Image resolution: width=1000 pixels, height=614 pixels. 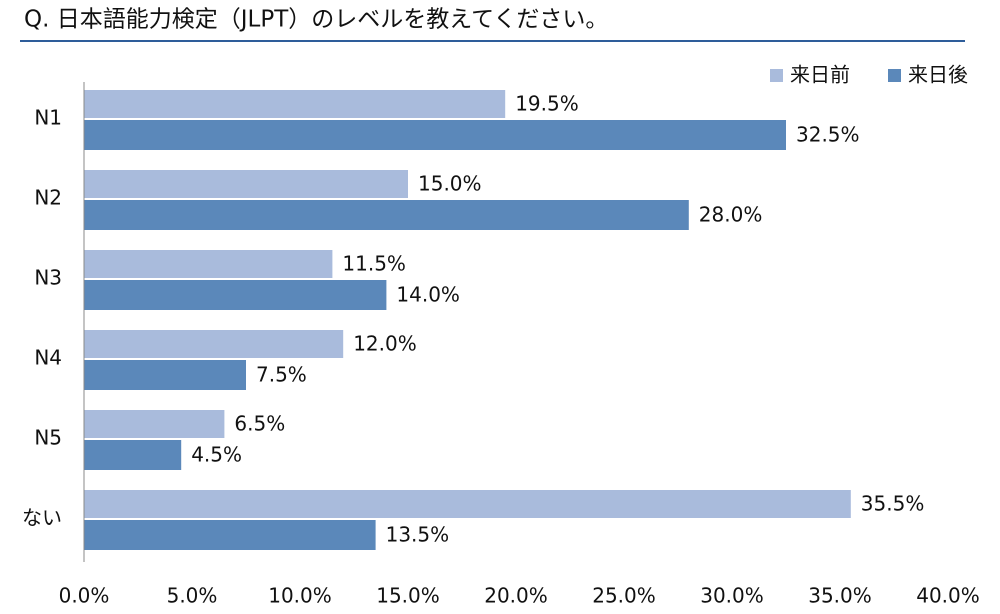 What do you see at coordinates (374, 264) in the screenshot?
I see `value-label: 11.5%` at bounding box center [374, 264].